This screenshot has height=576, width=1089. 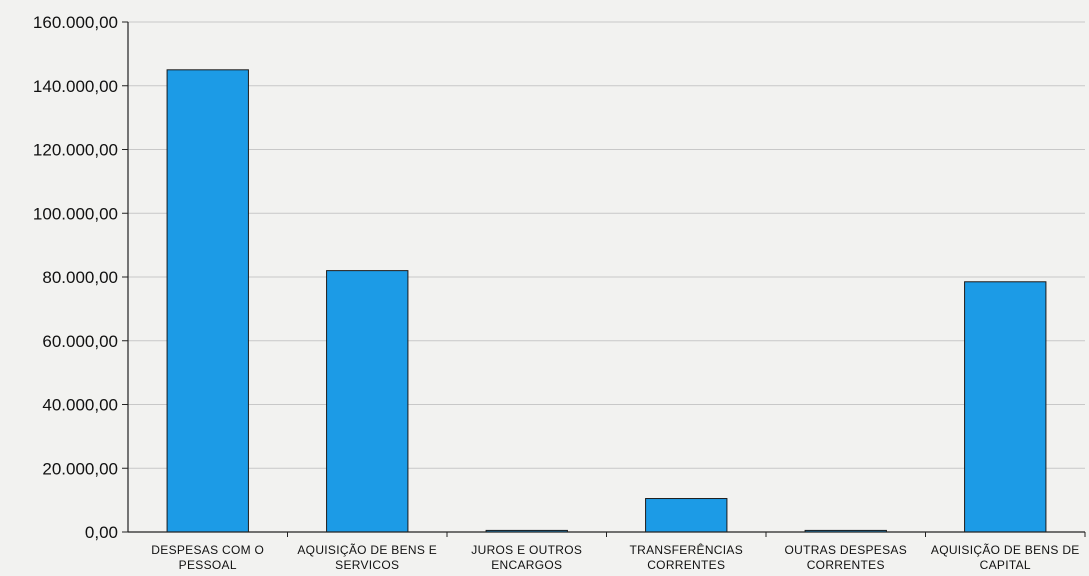 What do you see at coordinates (75, 213) in the screenshot?
I see `y-tick-label: 100.000,00` at bounding box center [75, 213].